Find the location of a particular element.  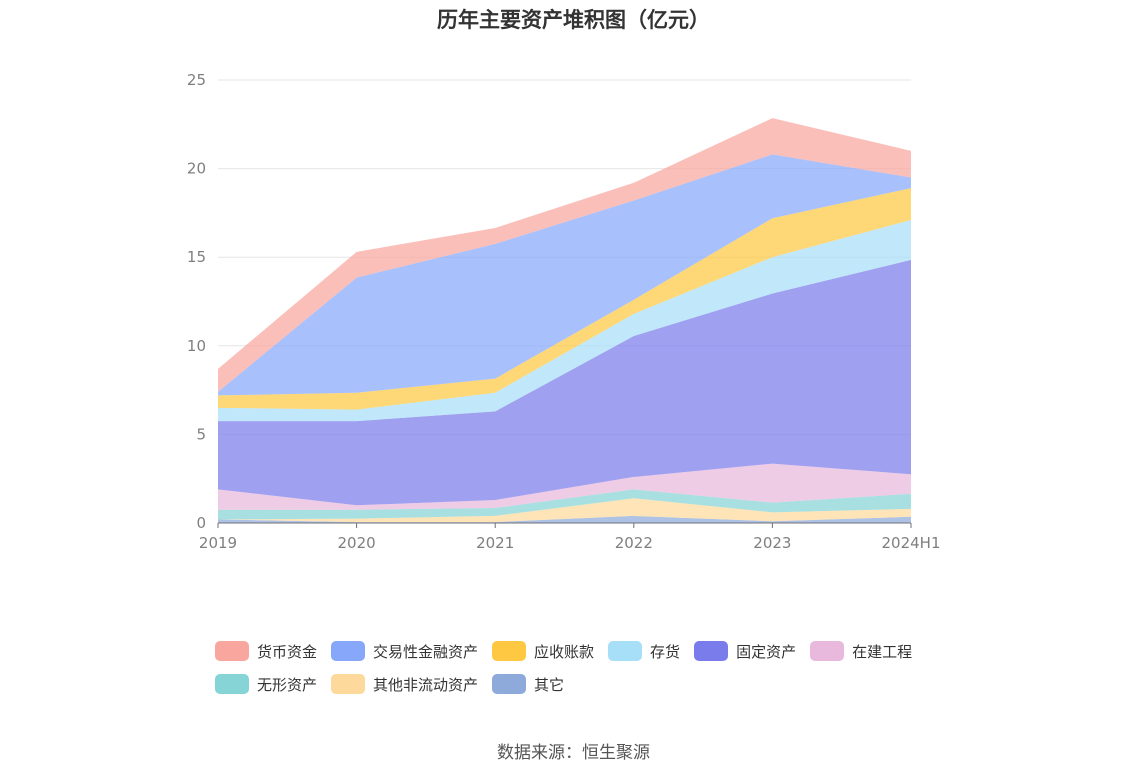

legend-item: 无形资产 is located at coordinates (266, 684).